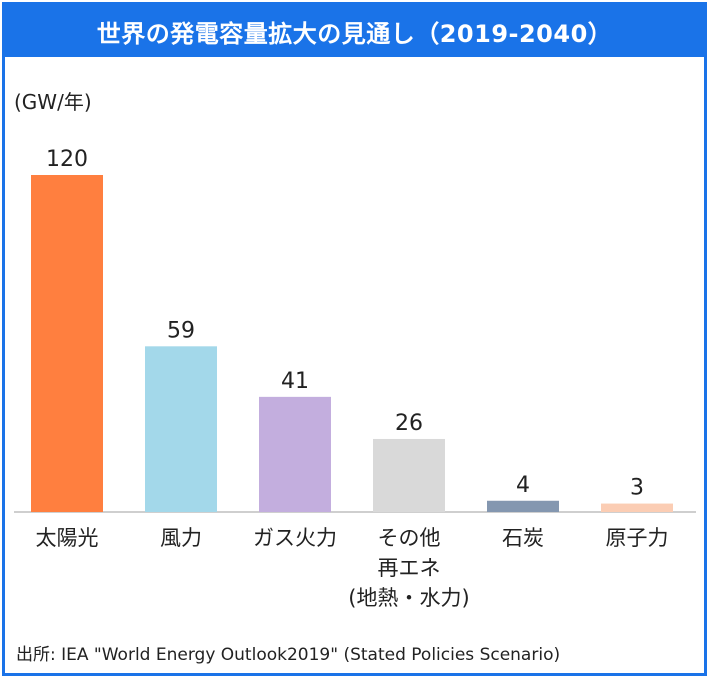  What do you see at coordinates (409, 423) in the screenshot?
I see `data-label: 26` at bounding box center [409, 423].